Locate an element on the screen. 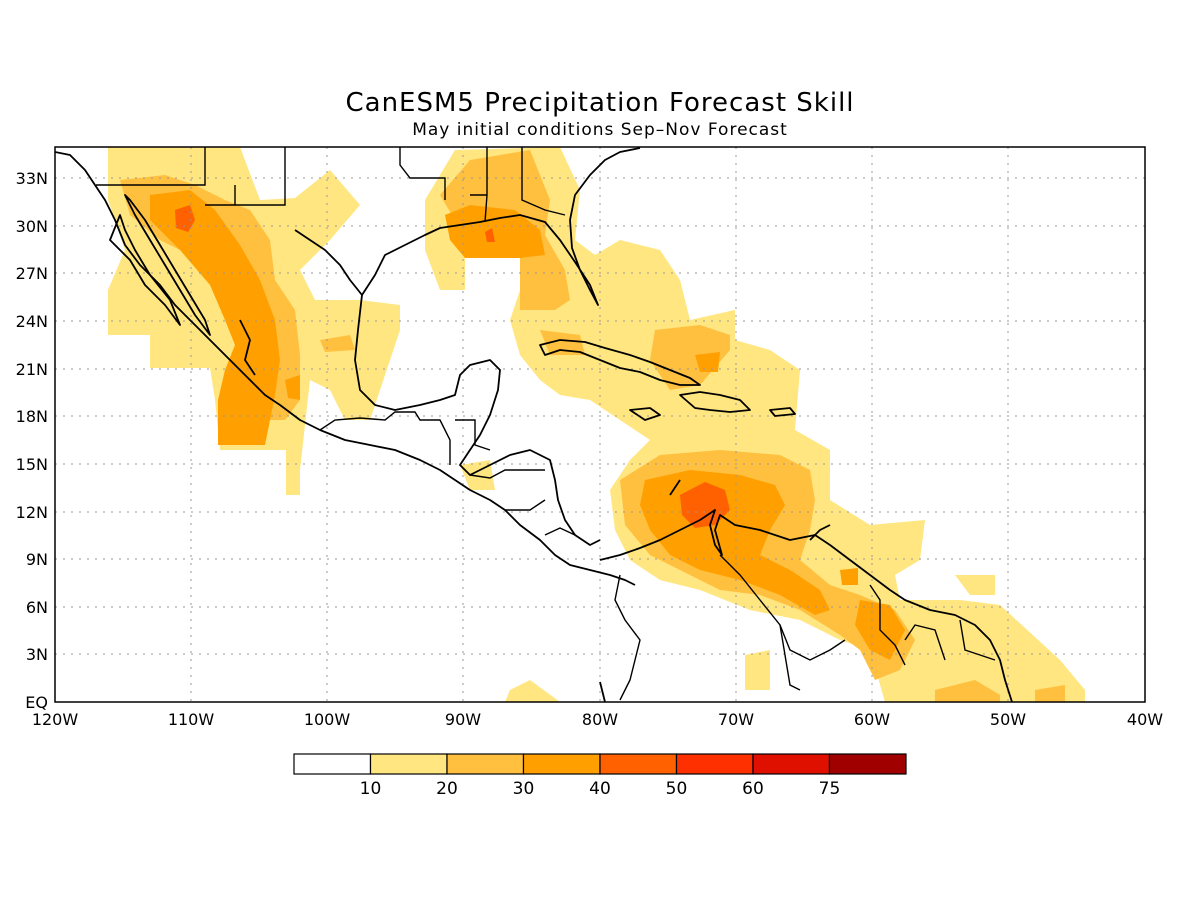 This screenshot has height=900, width=1200. x-tick-label: 70W is located at coordinates (736, 719).